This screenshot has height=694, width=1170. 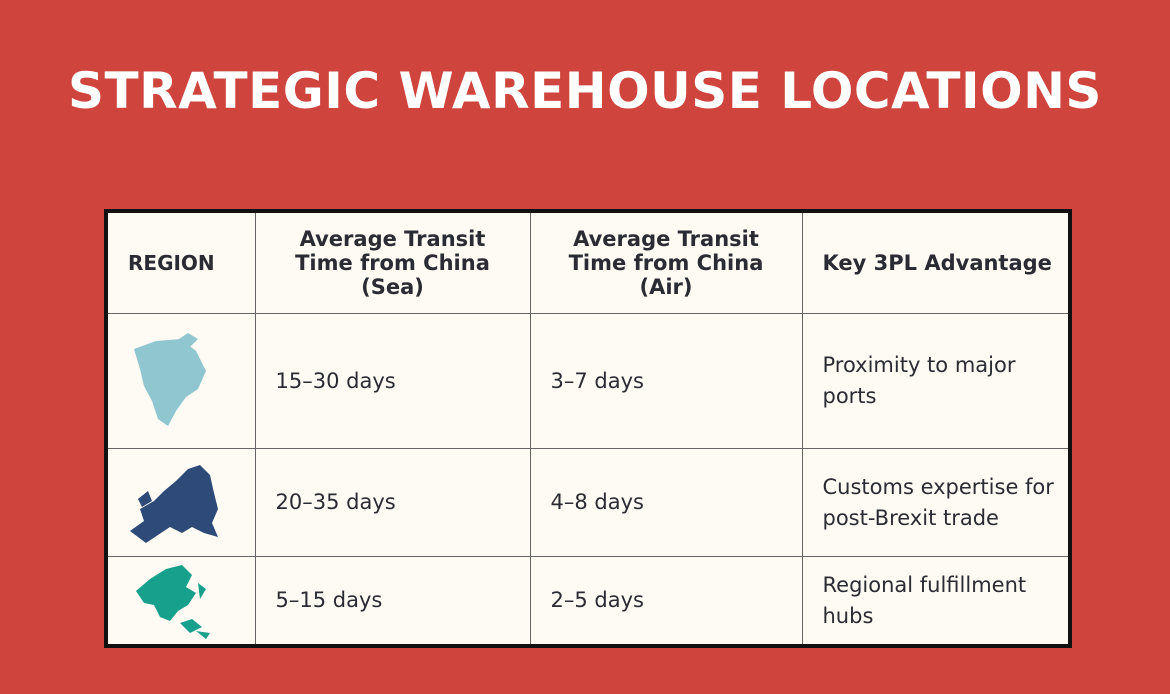 What do you see at coordinates (597, 600) in the screenshot?
I see `cell-text: 2–5 days` at bounding box center [597, 600].